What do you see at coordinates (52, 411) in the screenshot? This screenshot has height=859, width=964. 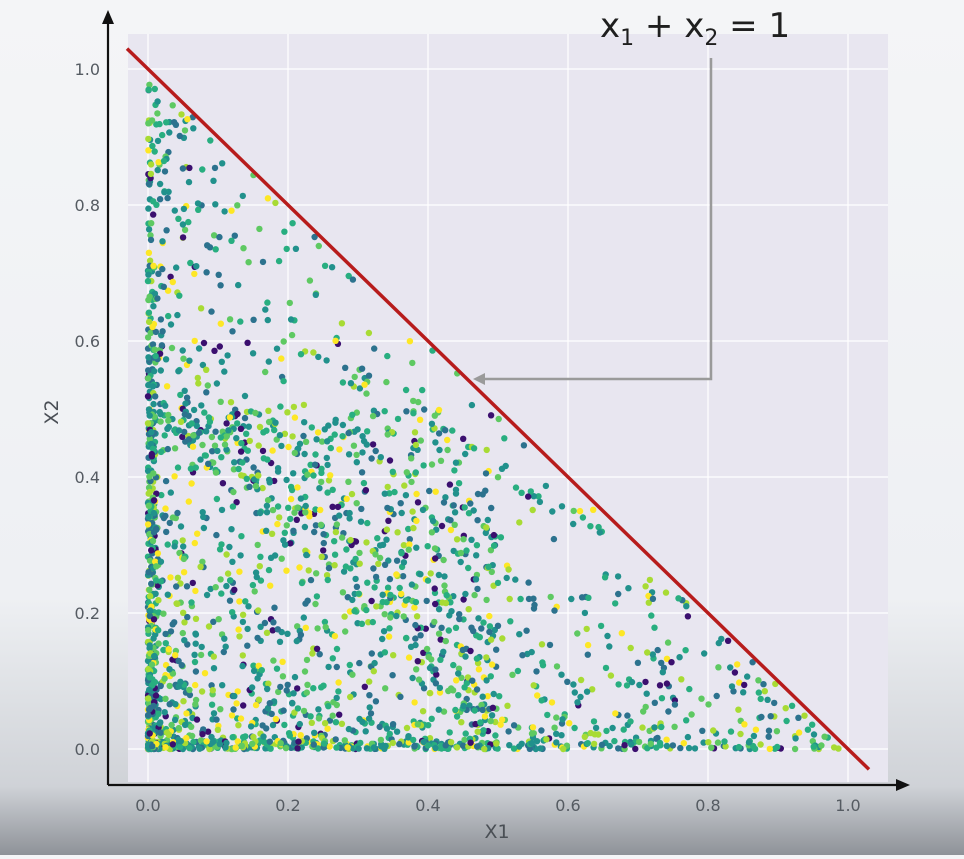 I see `y-axis-label: X2` at bounding box center [52, 411].